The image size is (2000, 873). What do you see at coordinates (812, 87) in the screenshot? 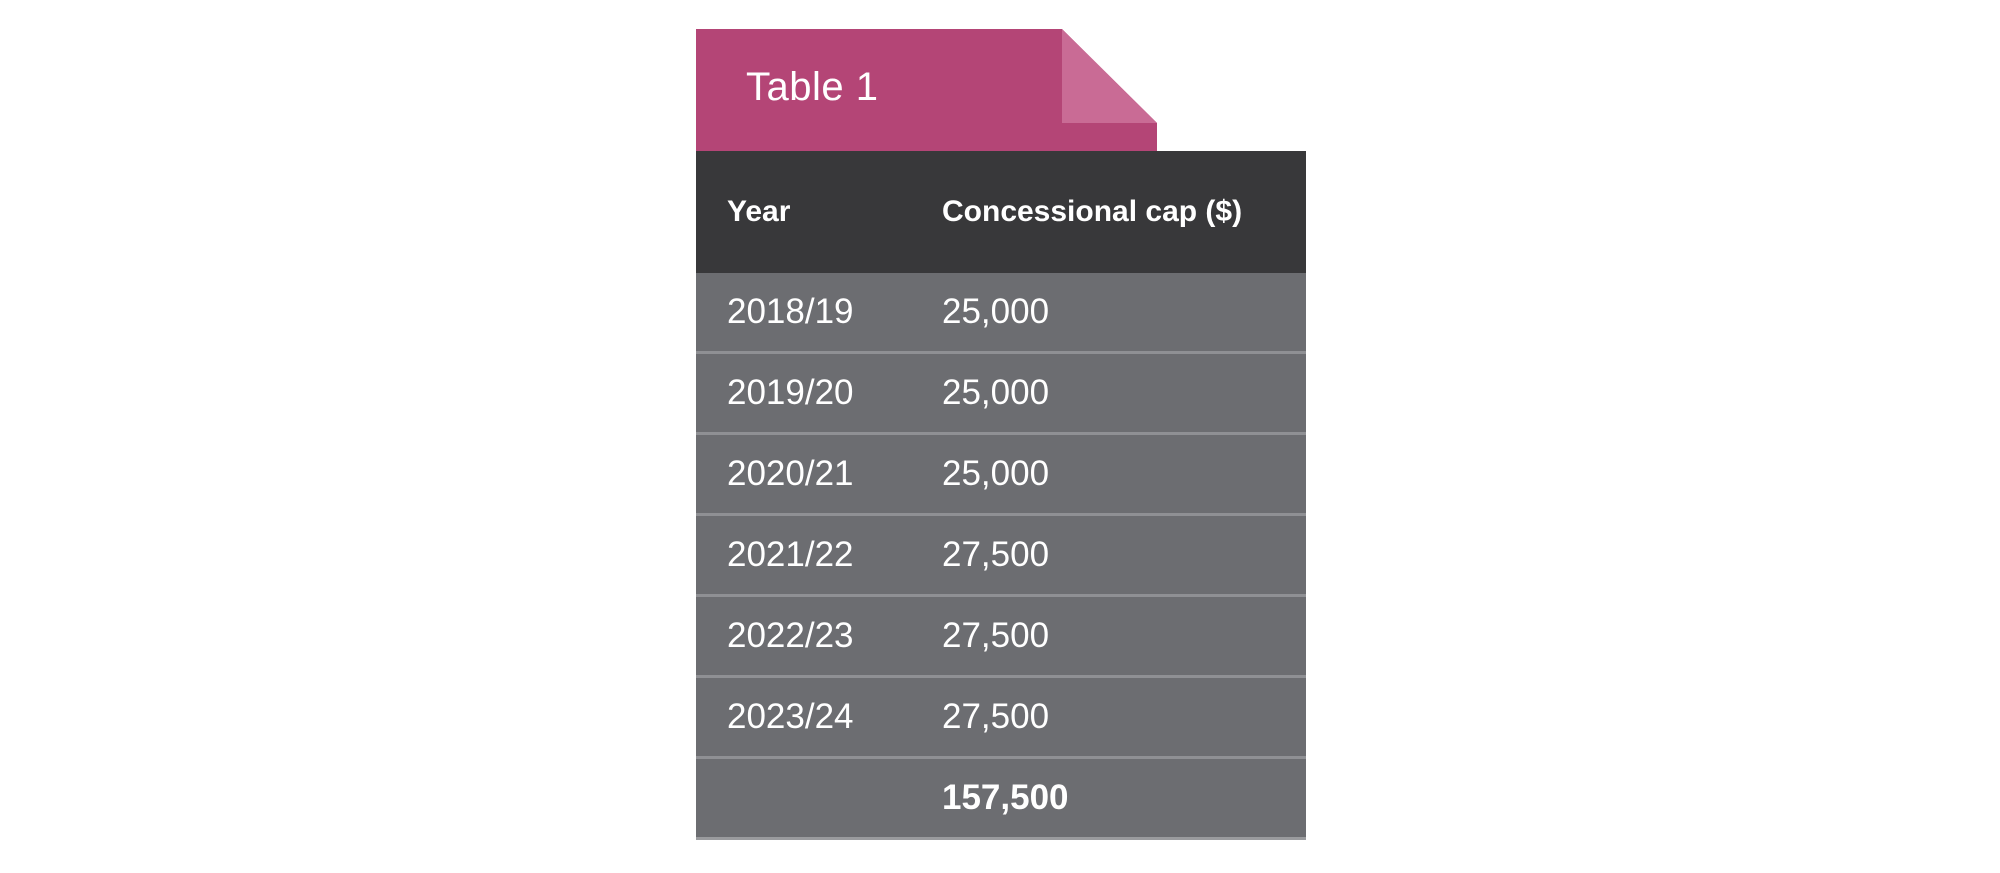
I see `table-title: Table 1` at bounding box center [812, 87].